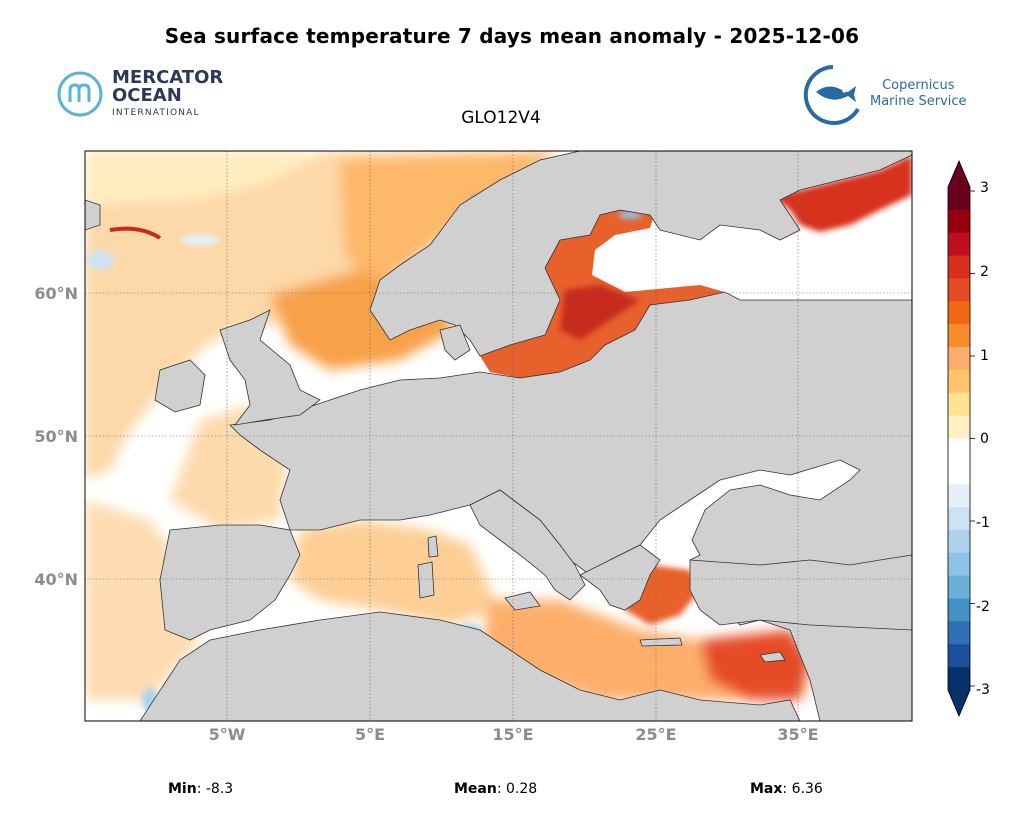 This screenshot has width=1024, height=830. What do you see at coordinates (168, 77) in the screenshot?
I see `mercator-line1: MERCATOR` at bounding box center [168, 77].